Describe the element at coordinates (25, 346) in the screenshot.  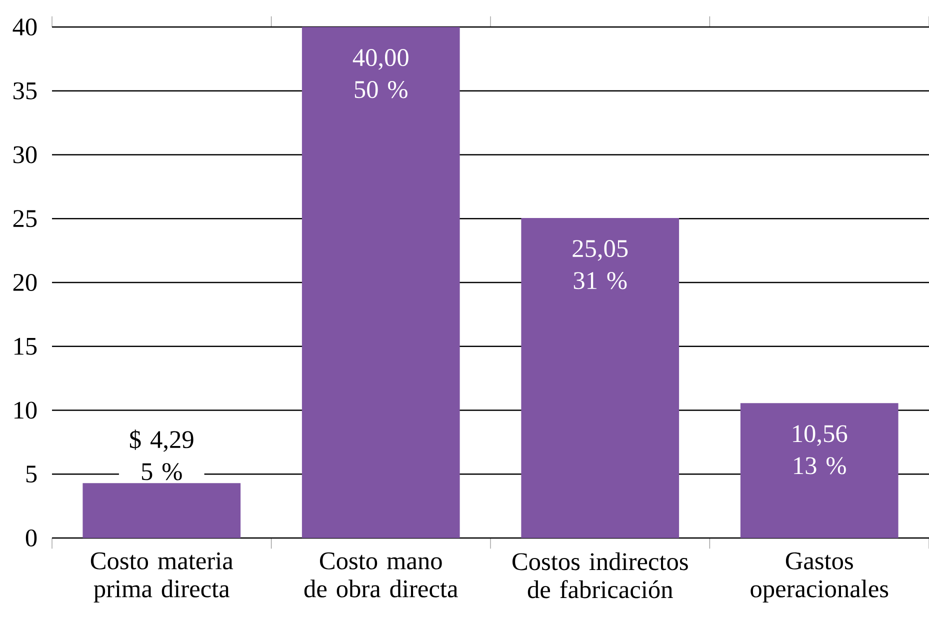
I see `y-tick-label: 15` at that location.